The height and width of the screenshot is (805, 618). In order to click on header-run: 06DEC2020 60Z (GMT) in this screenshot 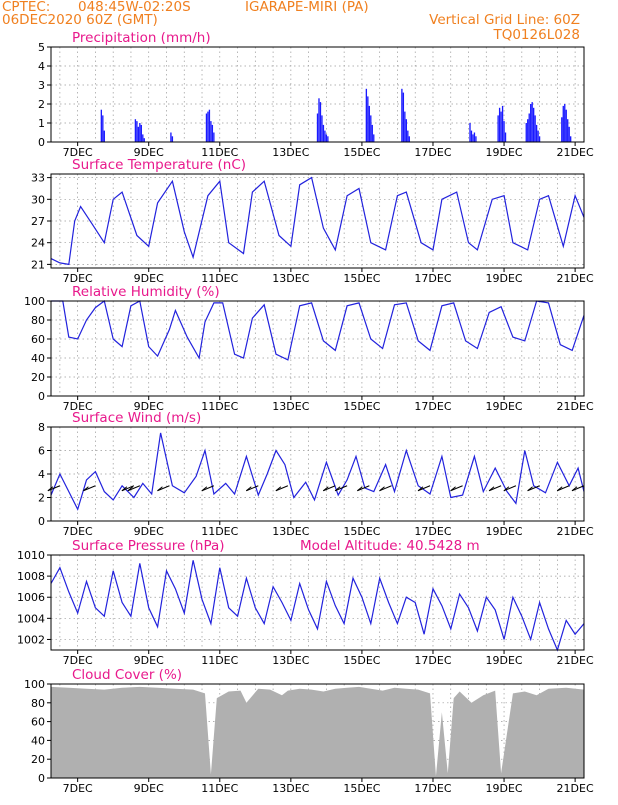, I will do `click(80, 20)`.